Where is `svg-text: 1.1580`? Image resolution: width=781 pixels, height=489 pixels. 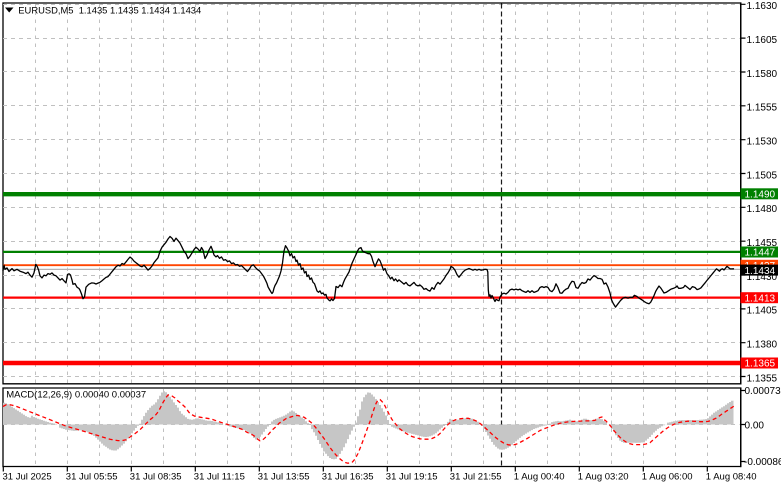 svg-text: 1.1580 is located at coordinates (762, 74).